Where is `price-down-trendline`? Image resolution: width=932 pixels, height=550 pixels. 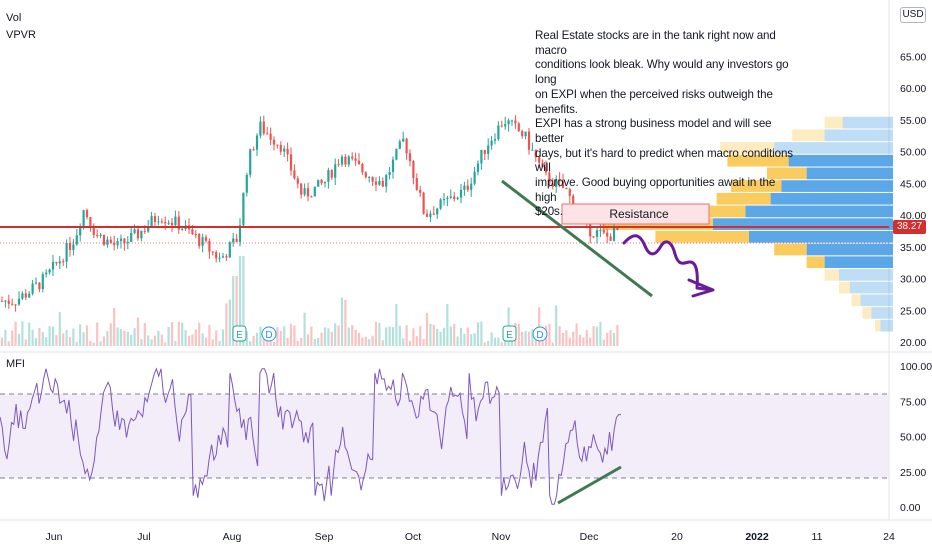 price-down-trendline is located at coordinates (577, 238).